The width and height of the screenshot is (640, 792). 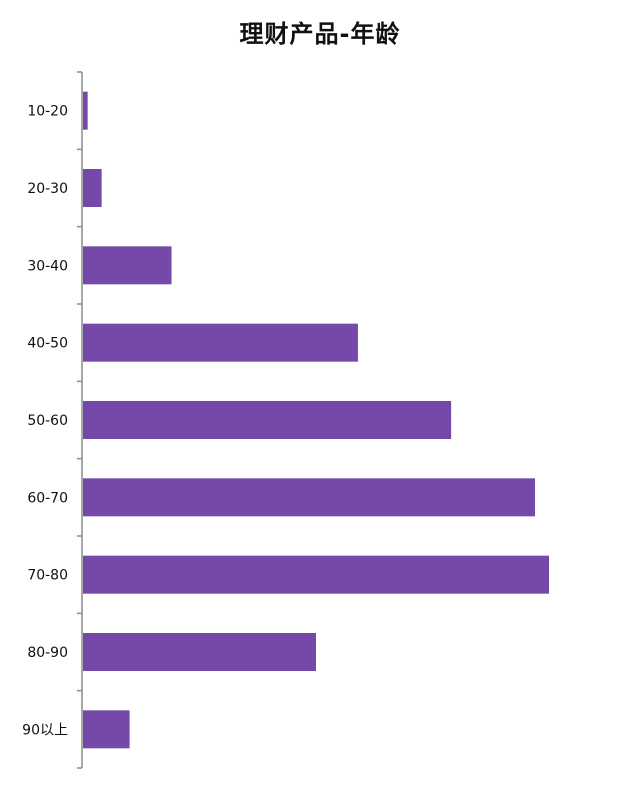 What do you see at coordinates (47, 653) in the screenshot?
I see `category-label: 80-90` at bounding box center [47, 653].